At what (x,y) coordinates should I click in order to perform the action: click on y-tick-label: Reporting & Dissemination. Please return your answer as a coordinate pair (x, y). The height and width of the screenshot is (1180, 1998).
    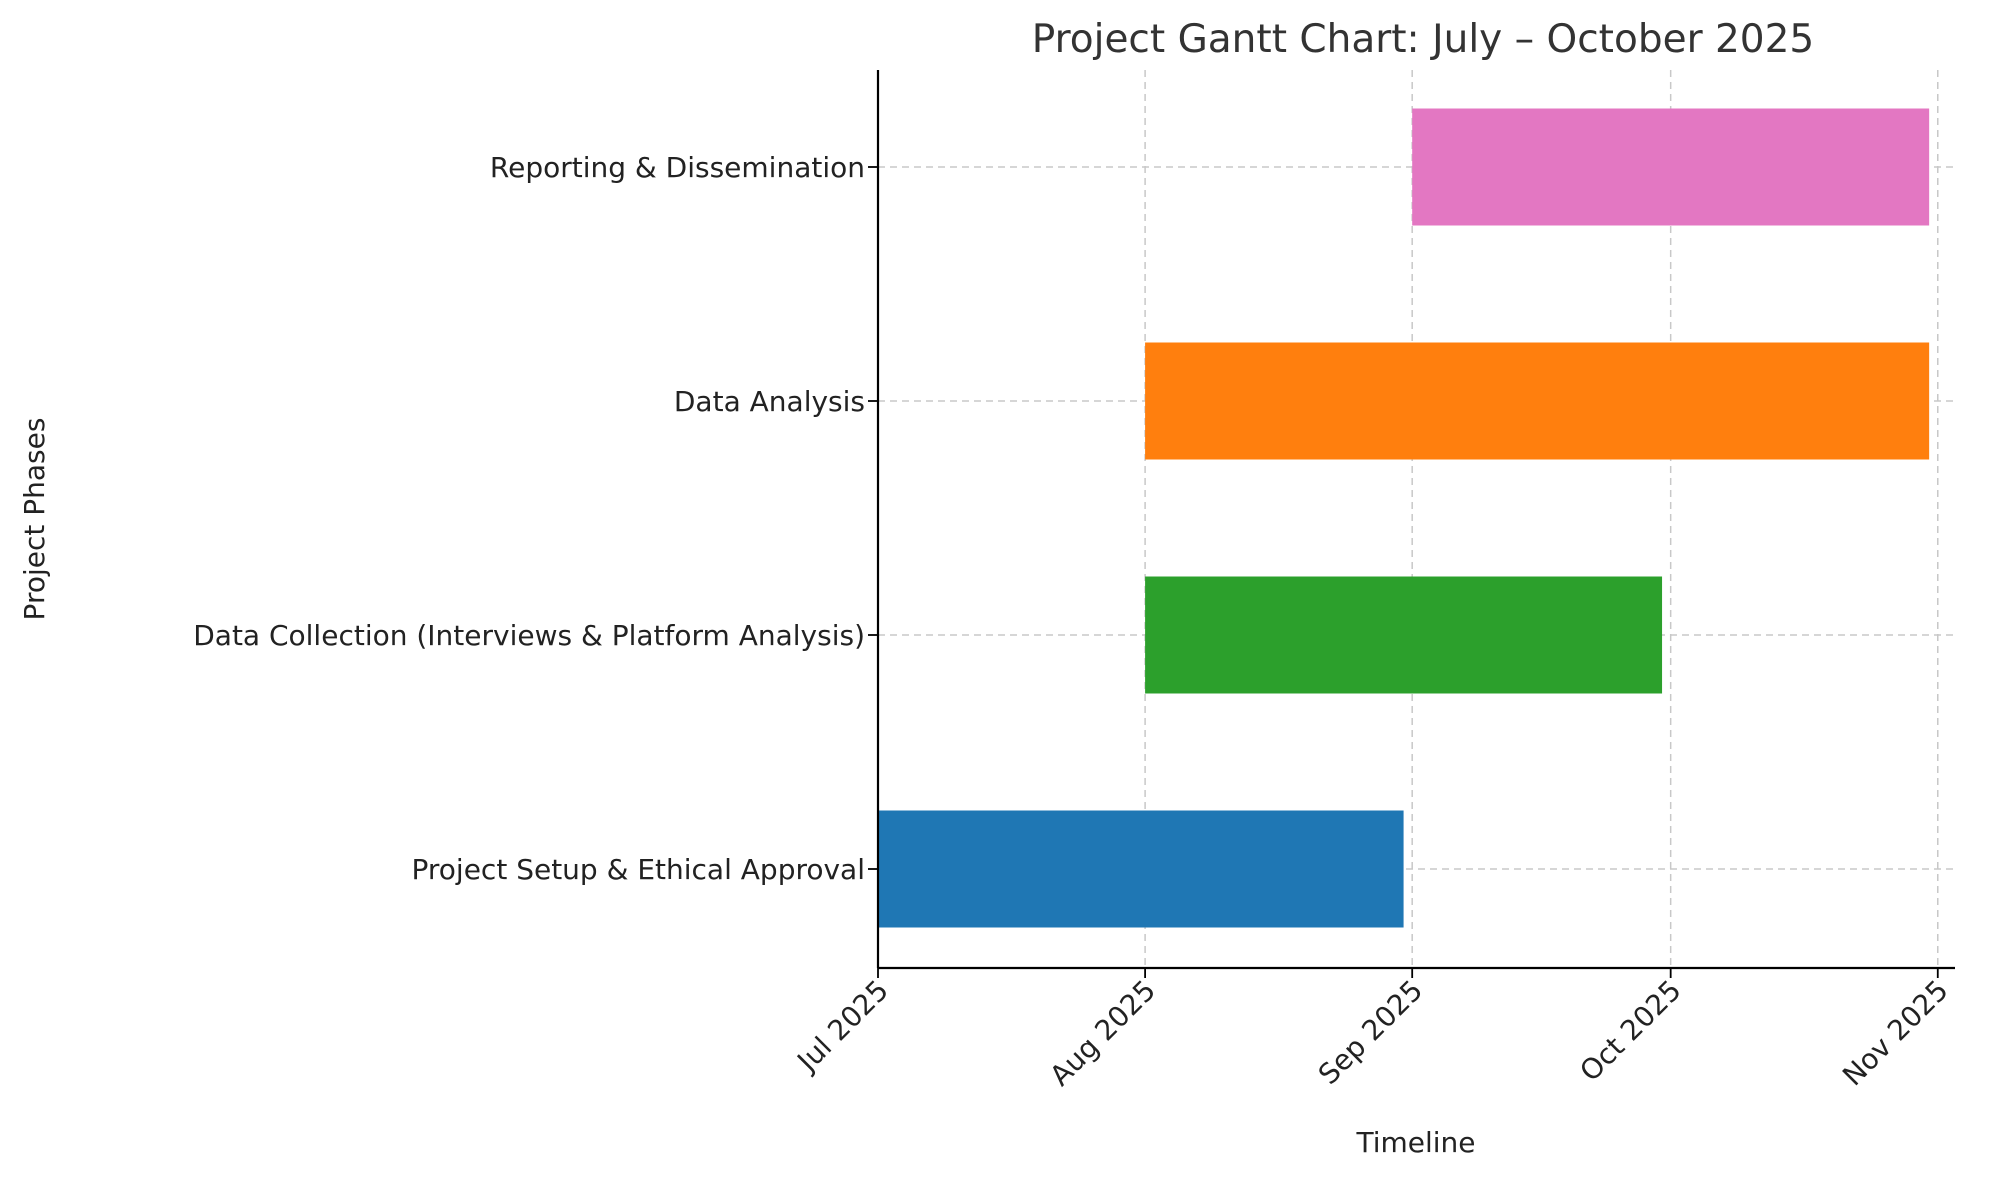
    Looking at the image, I should click on (677, 167).